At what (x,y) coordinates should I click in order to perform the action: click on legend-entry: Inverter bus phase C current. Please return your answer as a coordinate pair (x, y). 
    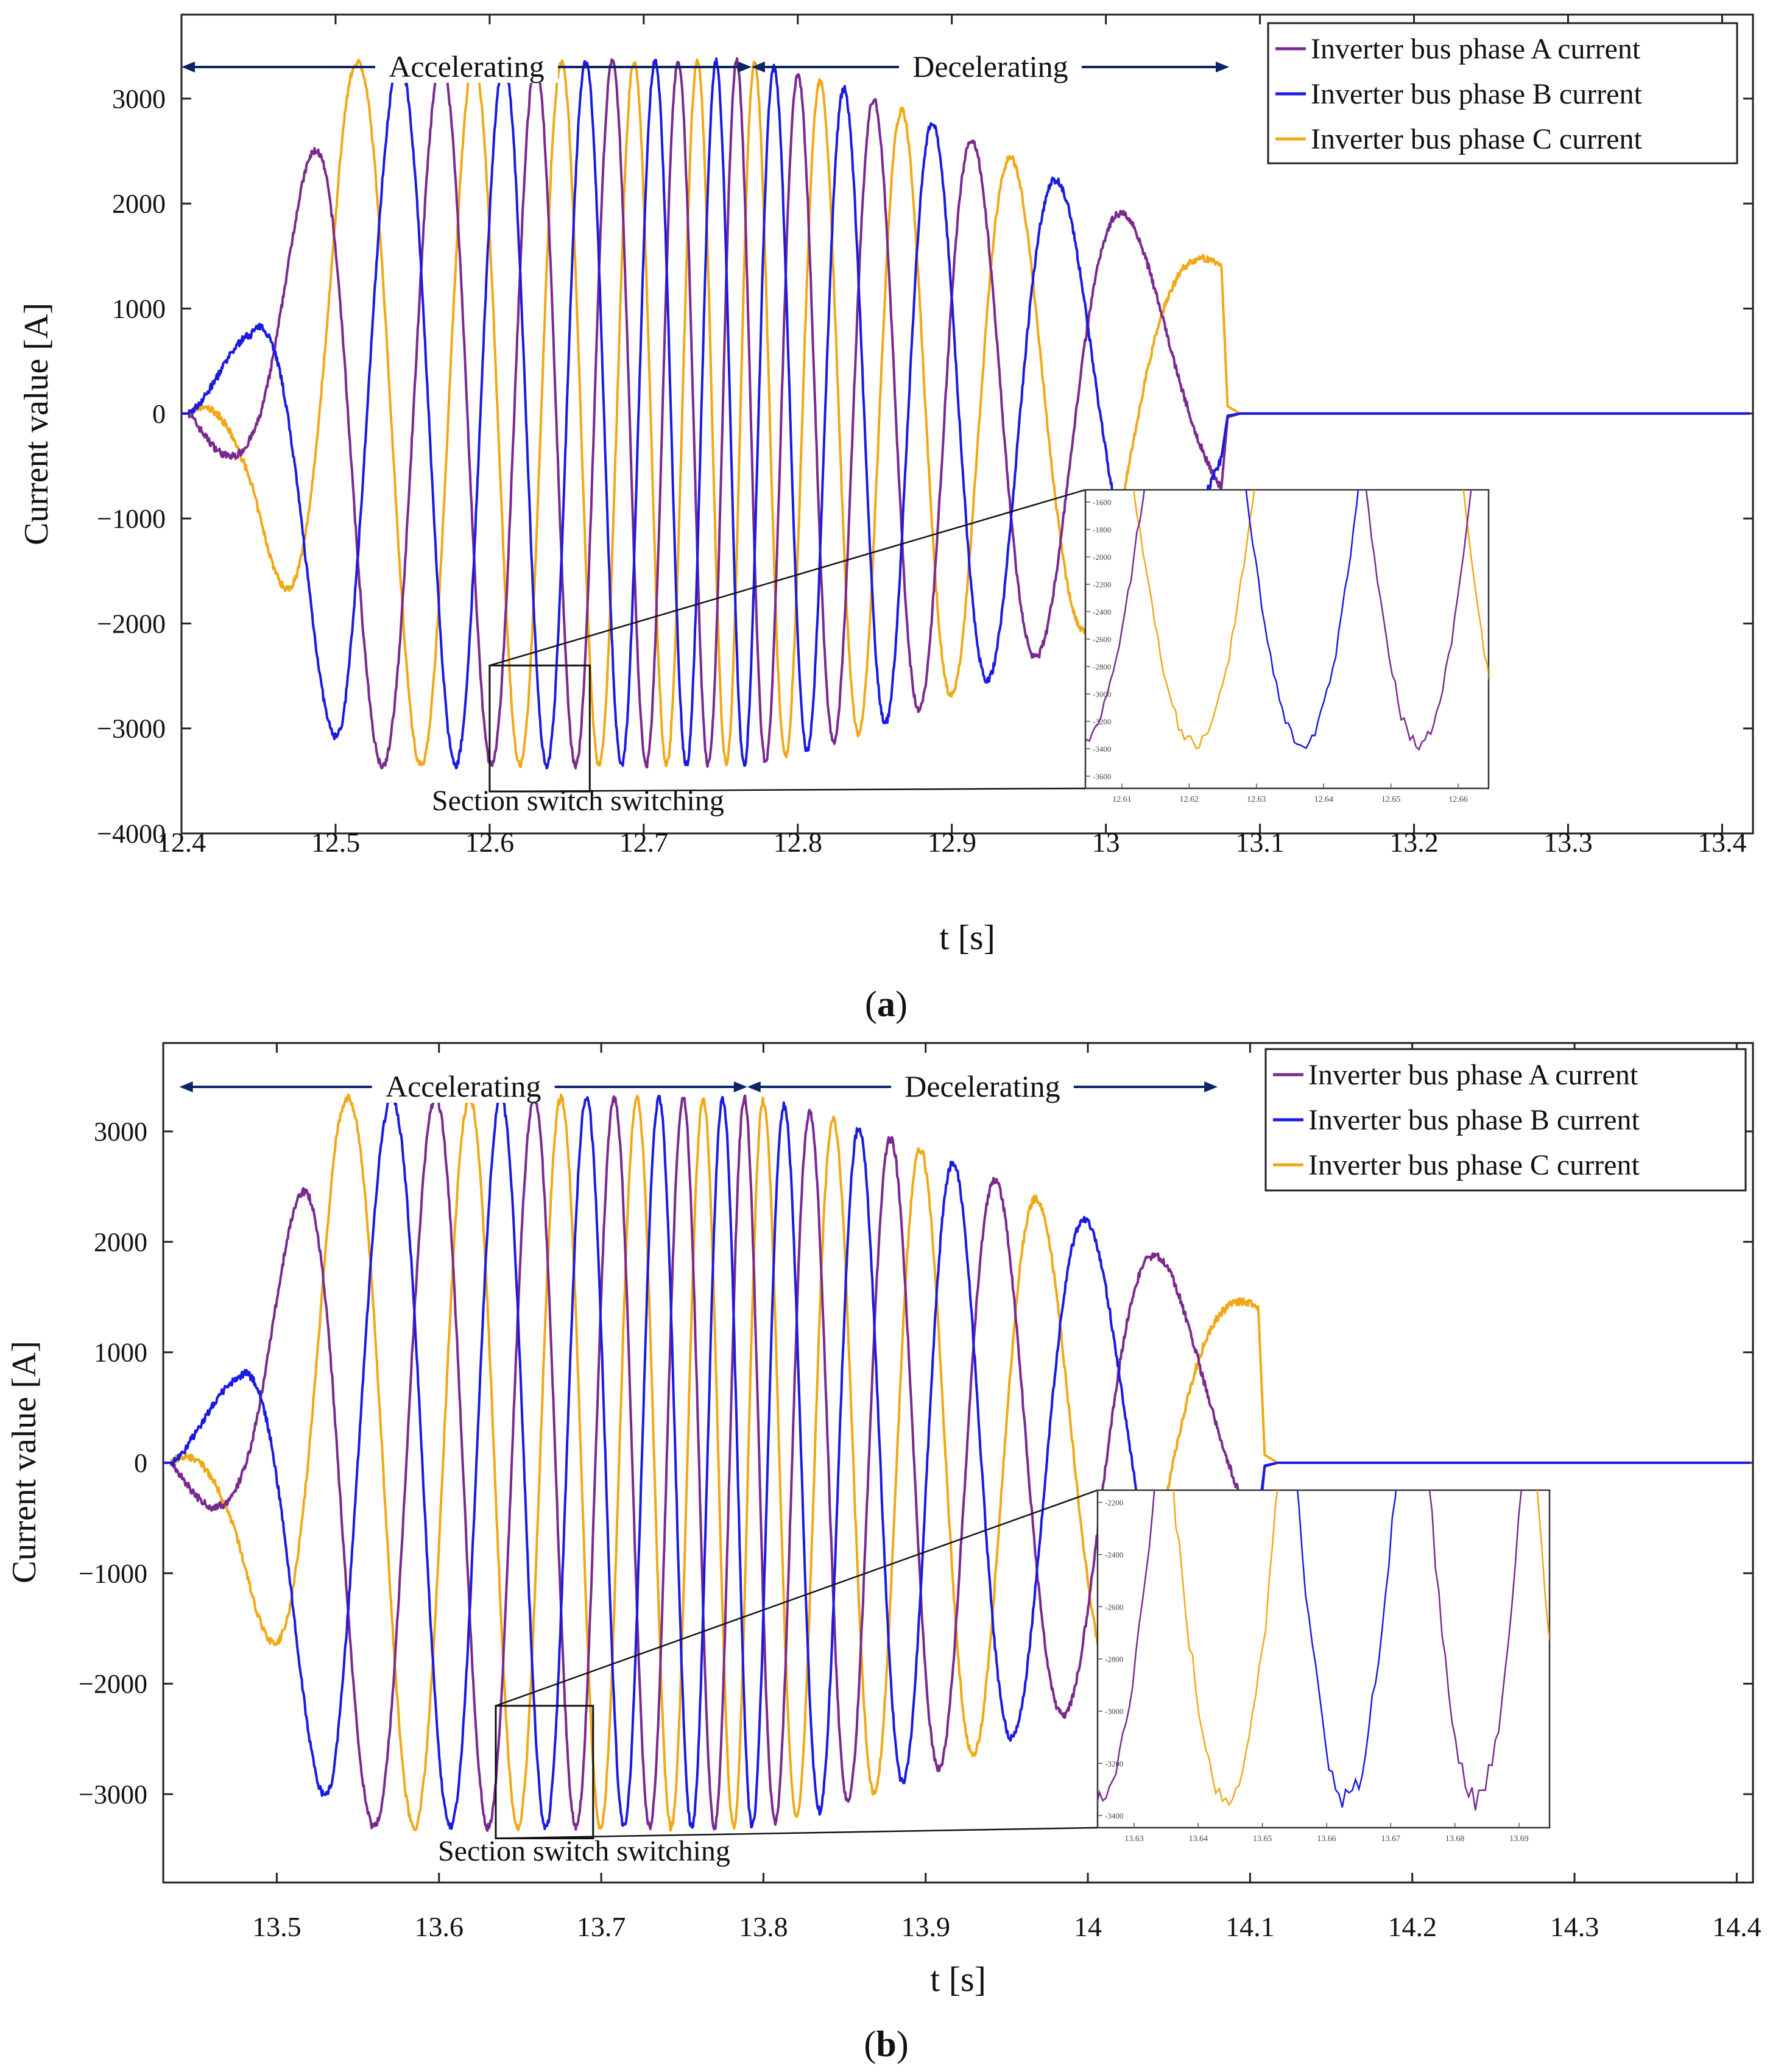
    Looking at the image, I should click on (1474, 1165).